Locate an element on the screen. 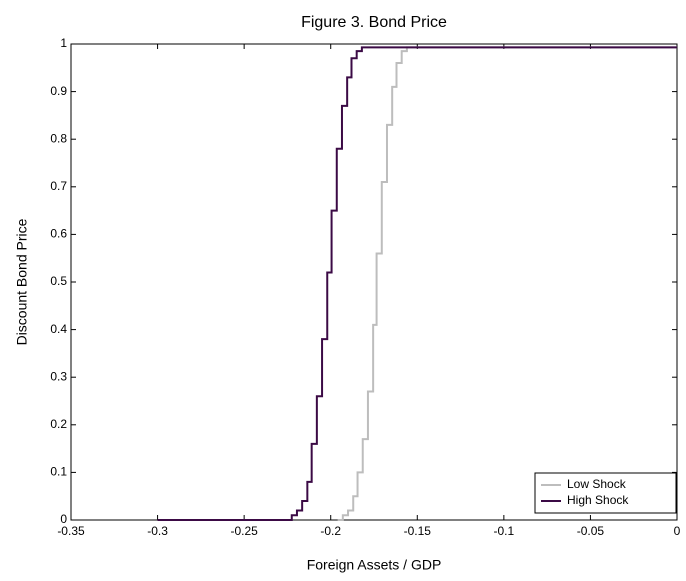  y-tick-label: 0.4 is located at coordinates (58, 329).